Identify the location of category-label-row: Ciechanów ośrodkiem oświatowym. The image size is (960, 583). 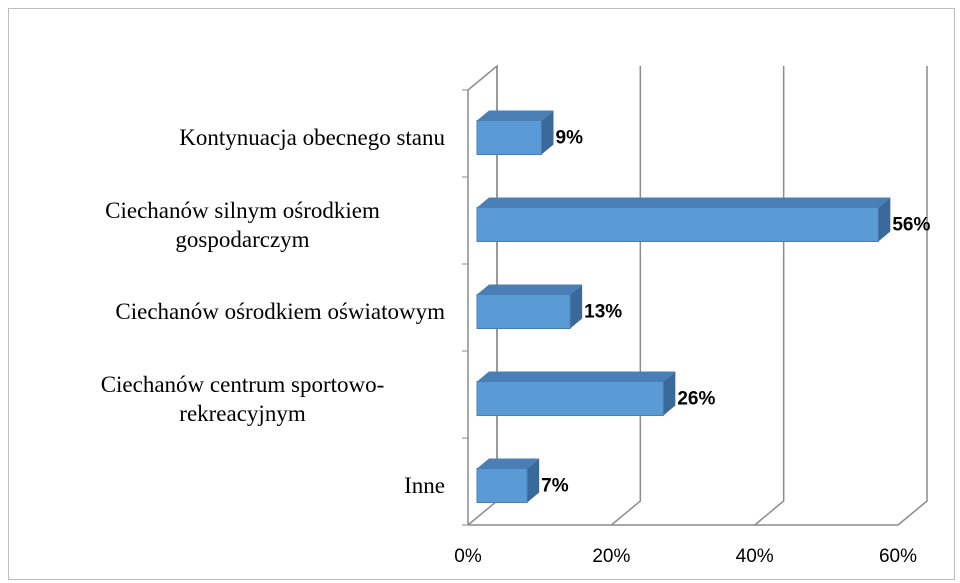
(232, 311).